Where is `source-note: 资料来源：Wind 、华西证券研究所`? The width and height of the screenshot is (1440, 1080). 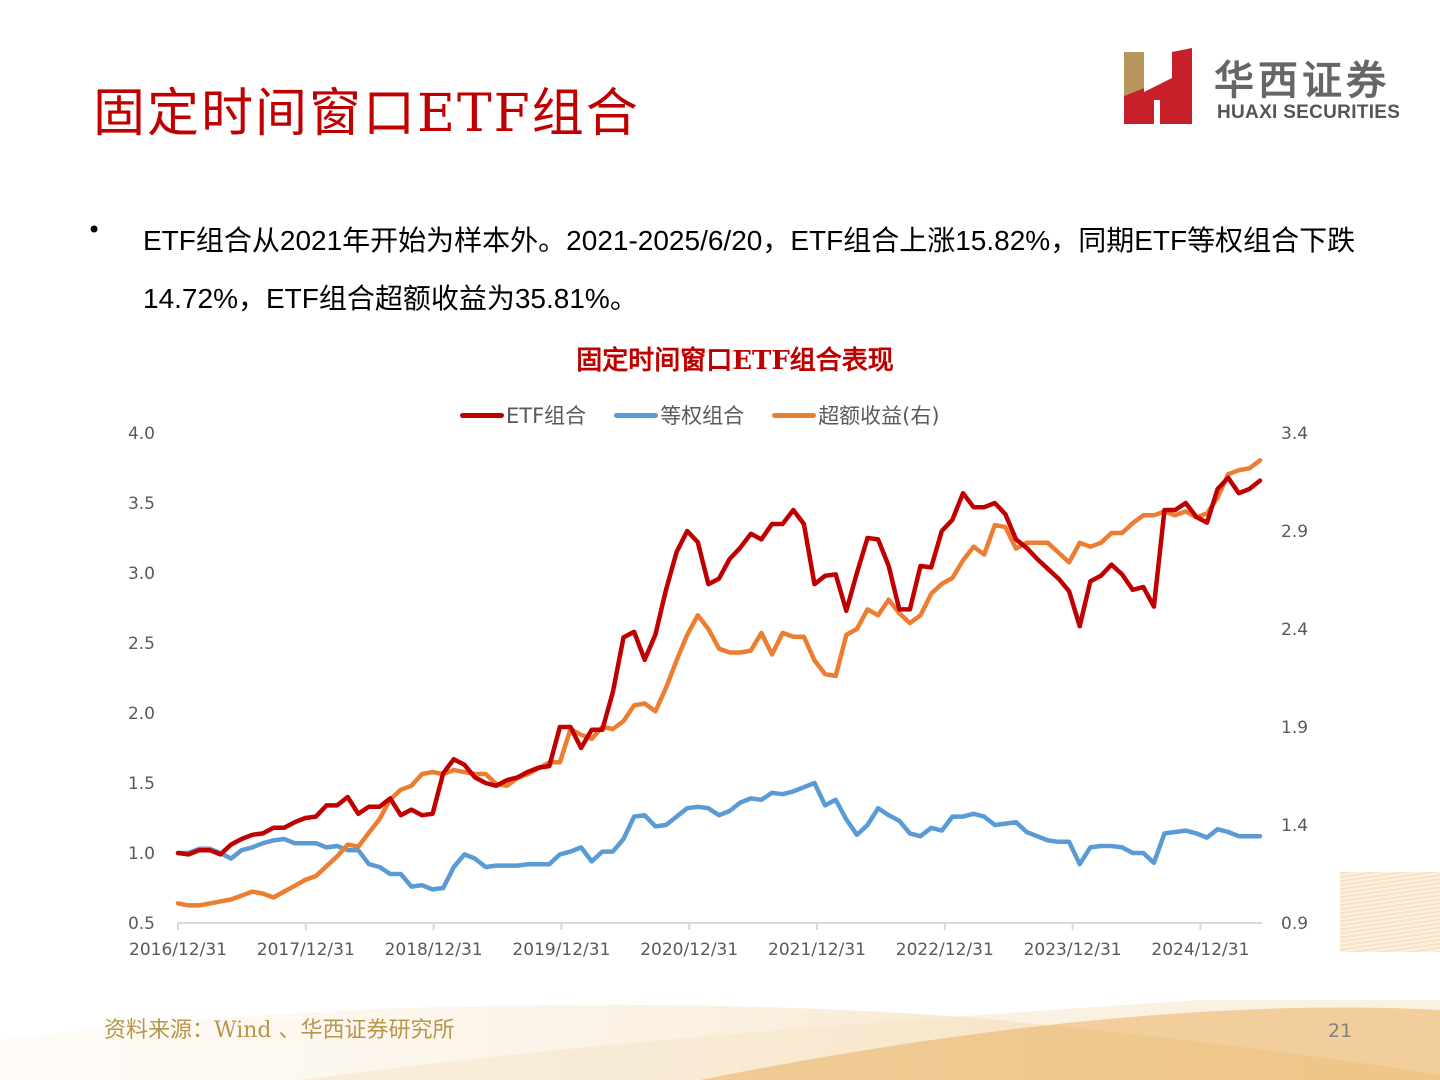 source-note: 资料来源：Wind 、华西证券研究所 is located at coordinates (279, 1030).